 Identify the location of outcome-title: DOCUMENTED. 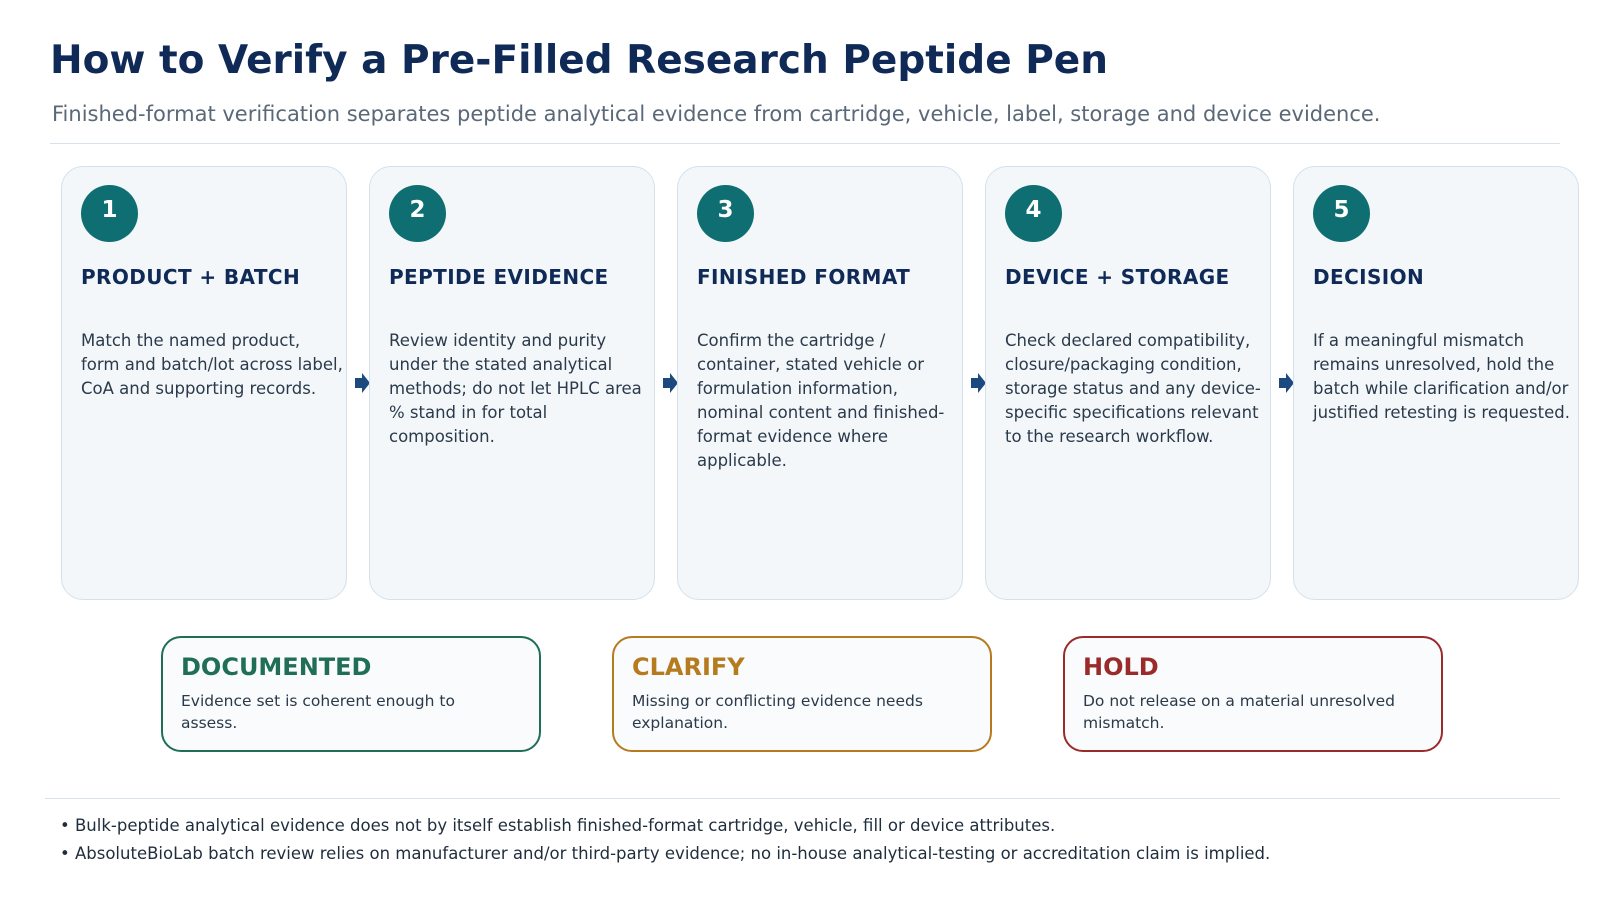
(276, 667).